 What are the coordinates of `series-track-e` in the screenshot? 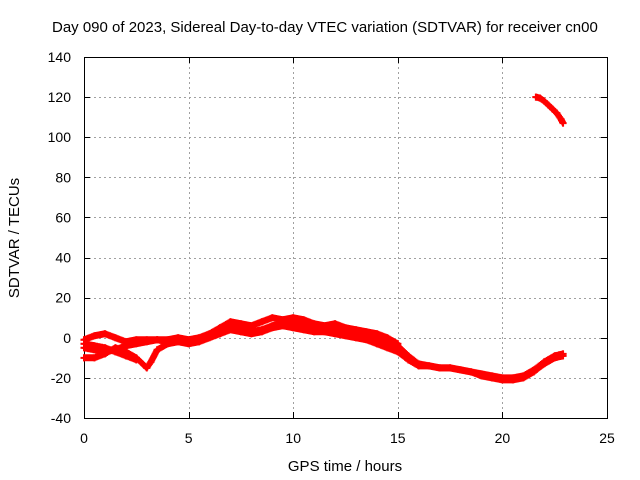 It's located at (549, 110).